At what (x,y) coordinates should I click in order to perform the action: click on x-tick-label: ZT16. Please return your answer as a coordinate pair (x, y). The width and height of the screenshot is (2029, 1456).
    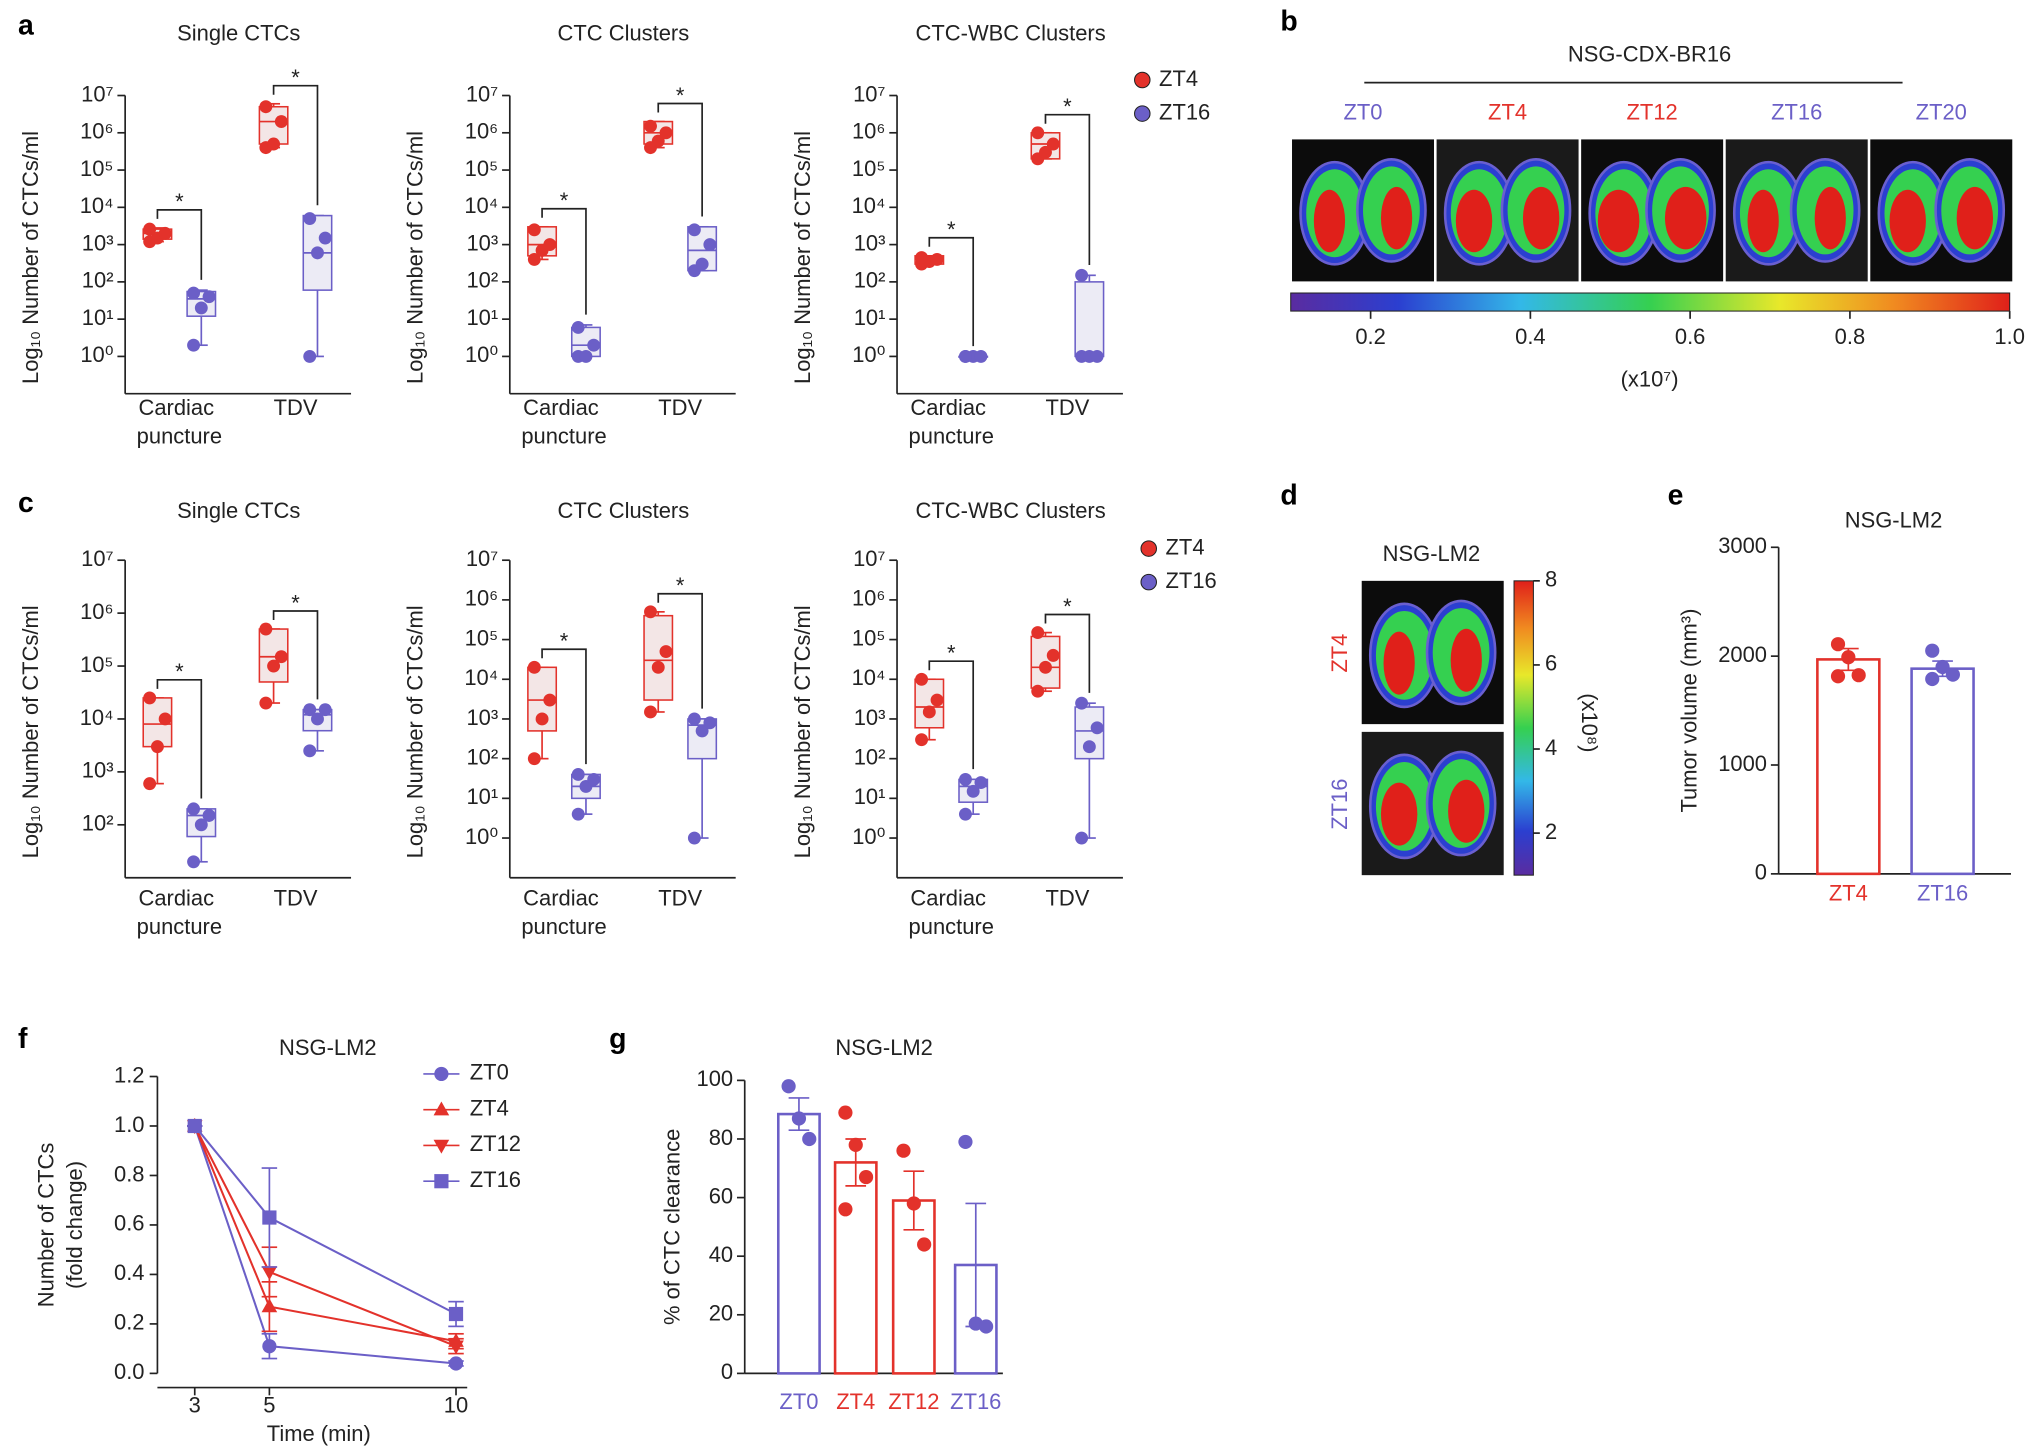
    Looking at the image, I should click on (1942, 892).